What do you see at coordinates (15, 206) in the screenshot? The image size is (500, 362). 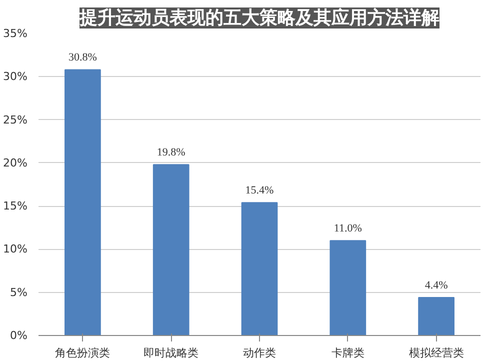 I see `y-tick-label: 15%` at bounding box center [15, 206].